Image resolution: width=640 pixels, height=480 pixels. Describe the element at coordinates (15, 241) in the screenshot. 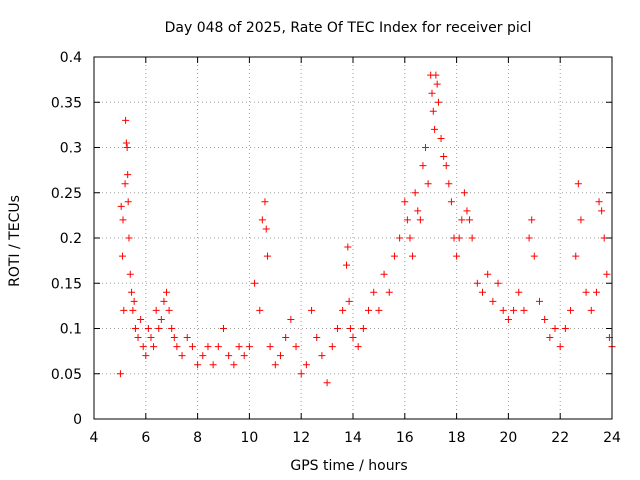

I see `y-axis-label: ROTI / TECUs` at that location.